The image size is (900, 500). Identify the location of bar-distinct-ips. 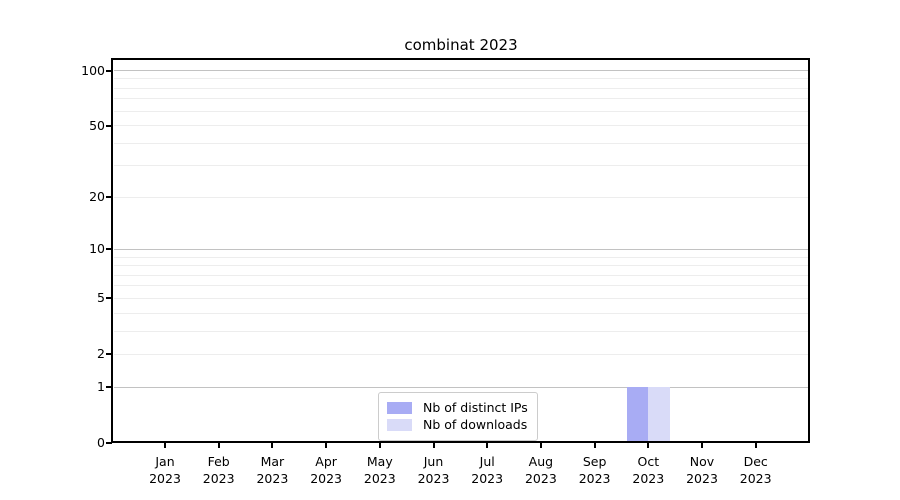
(637, 415).